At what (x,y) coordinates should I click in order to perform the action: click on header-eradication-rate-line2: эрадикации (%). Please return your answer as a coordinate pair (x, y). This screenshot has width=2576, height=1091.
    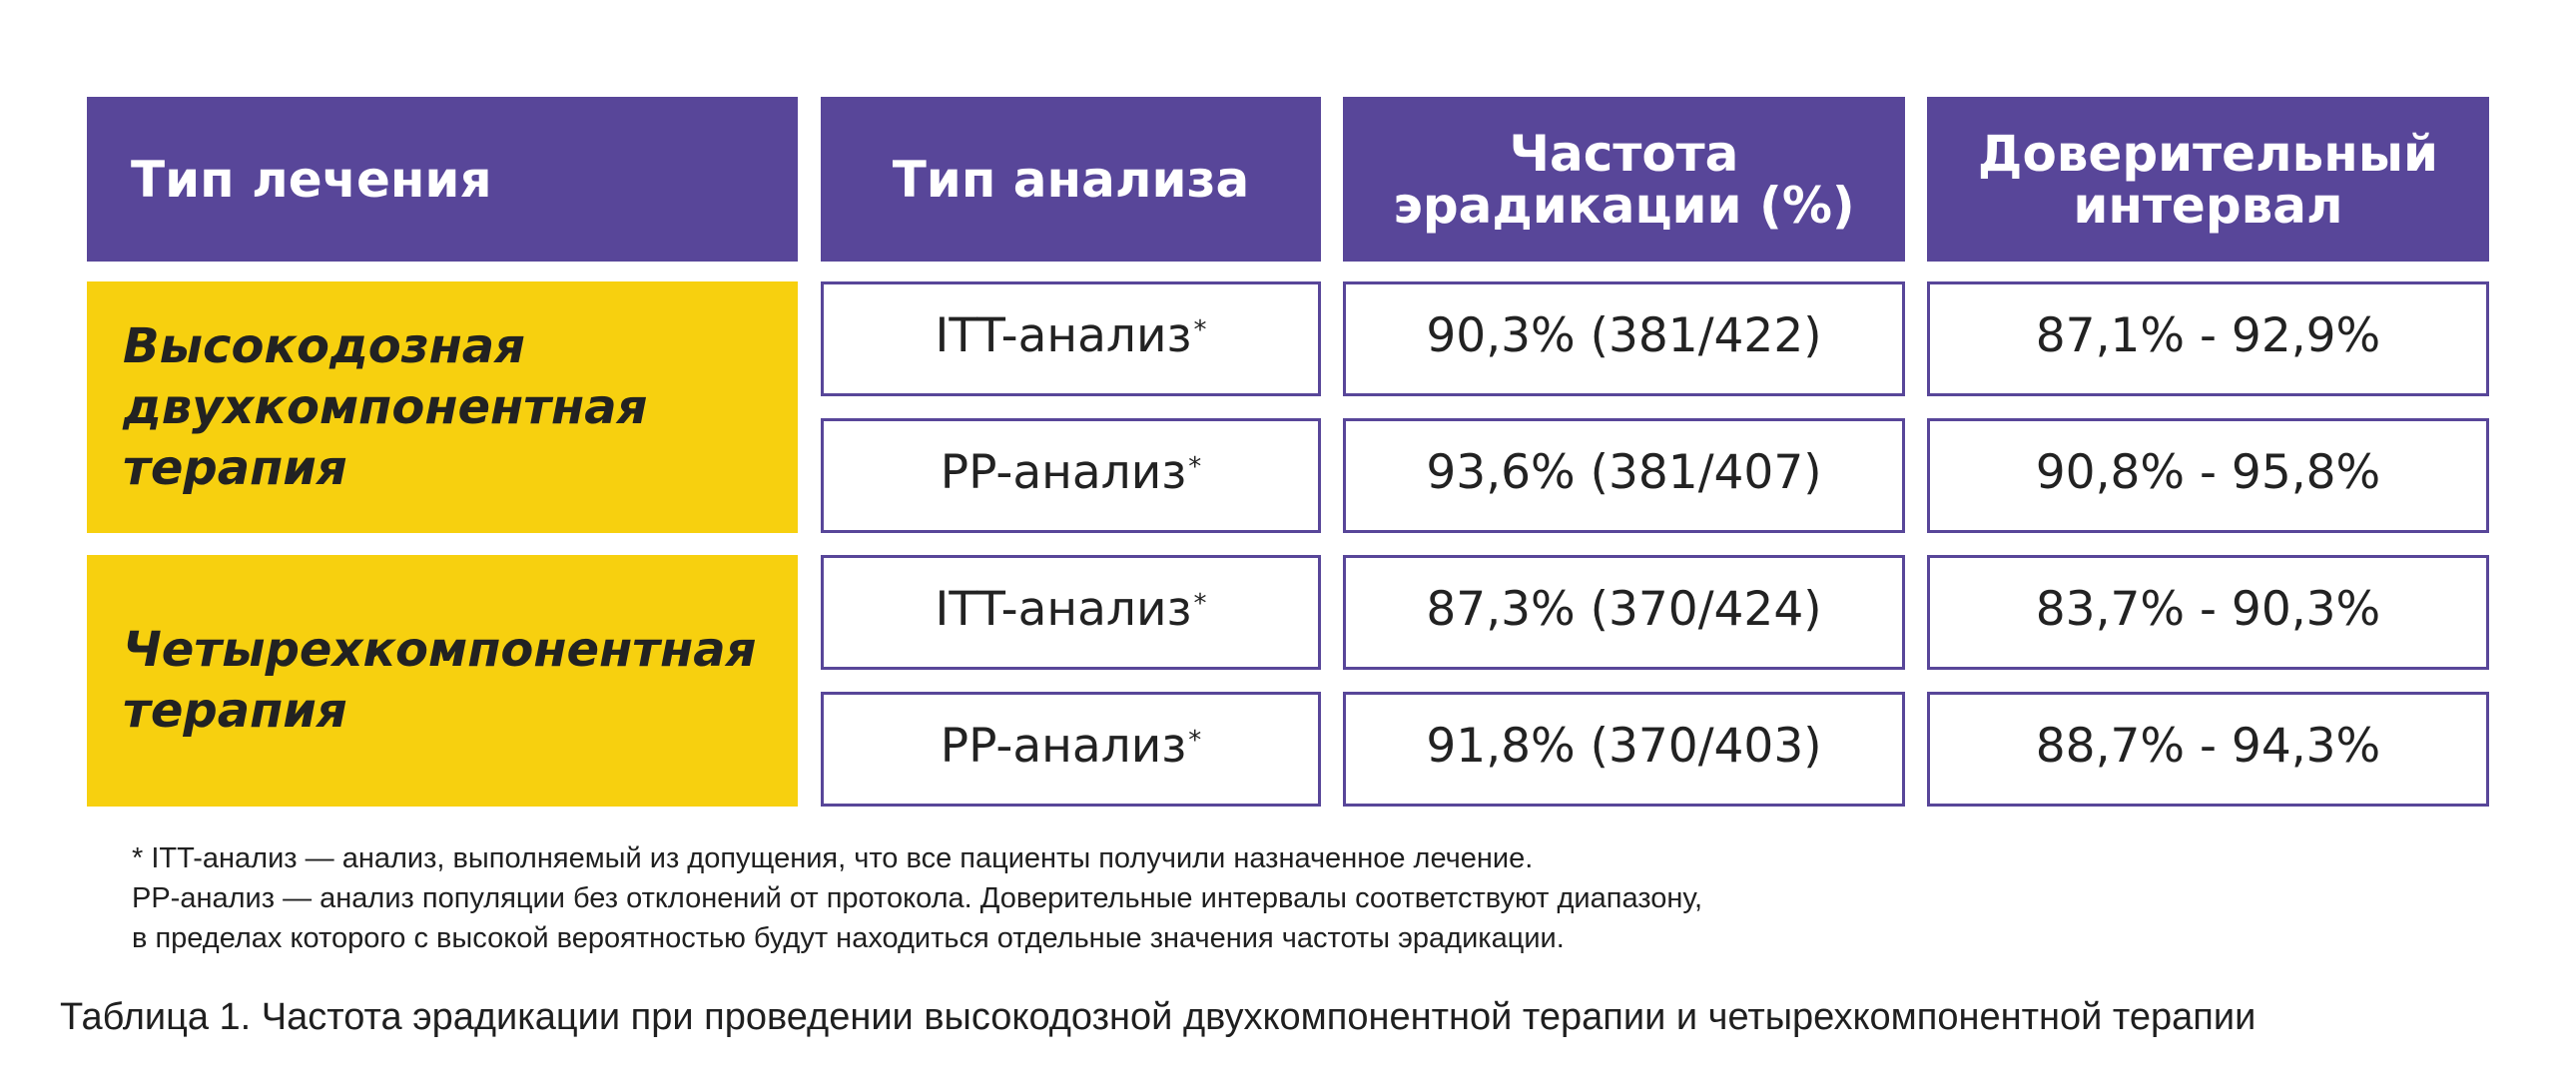
    Looking at the image, I should click on (1624, 206).